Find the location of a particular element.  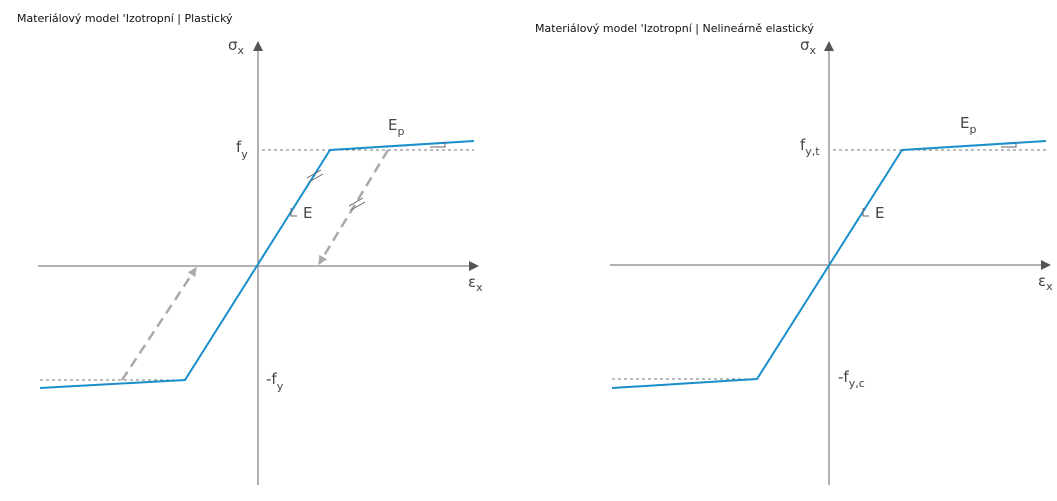

lower-label: -fy,c is located at coordinates (851, 379).